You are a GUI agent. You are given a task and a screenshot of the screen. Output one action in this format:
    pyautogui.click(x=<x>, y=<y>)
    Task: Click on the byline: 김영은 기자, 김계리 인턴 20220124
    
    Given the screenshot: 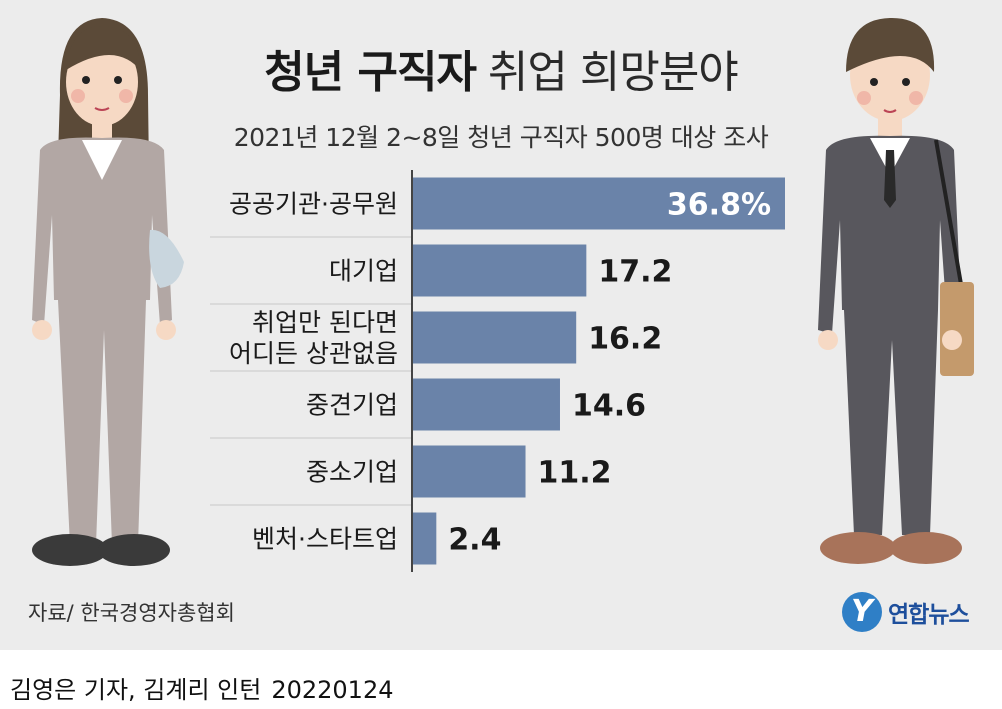 What is the action you would take?
    pyautogui.click(x=201, y=687)
    